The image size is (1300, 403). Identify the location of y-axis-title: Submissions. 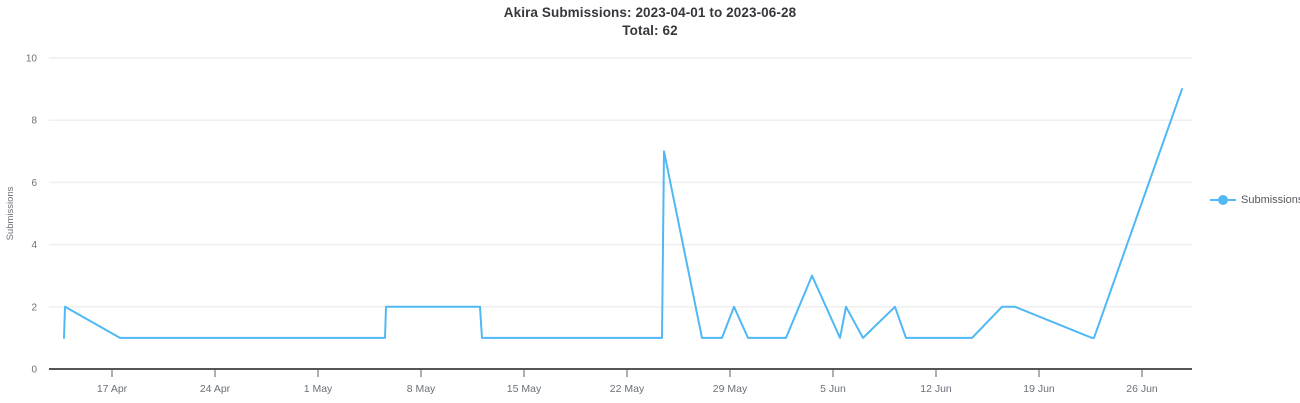
(10, 213).